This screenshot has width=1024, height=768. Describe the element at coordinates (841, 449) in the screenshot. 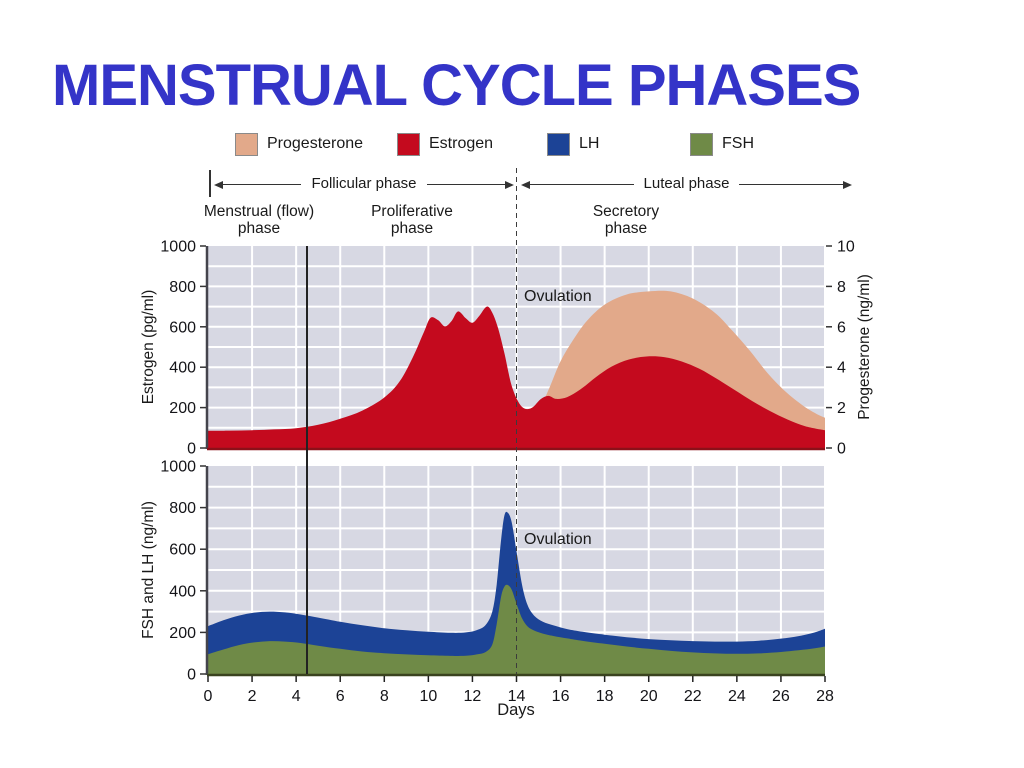

I see `y-right-tick-label: 0` at that location.